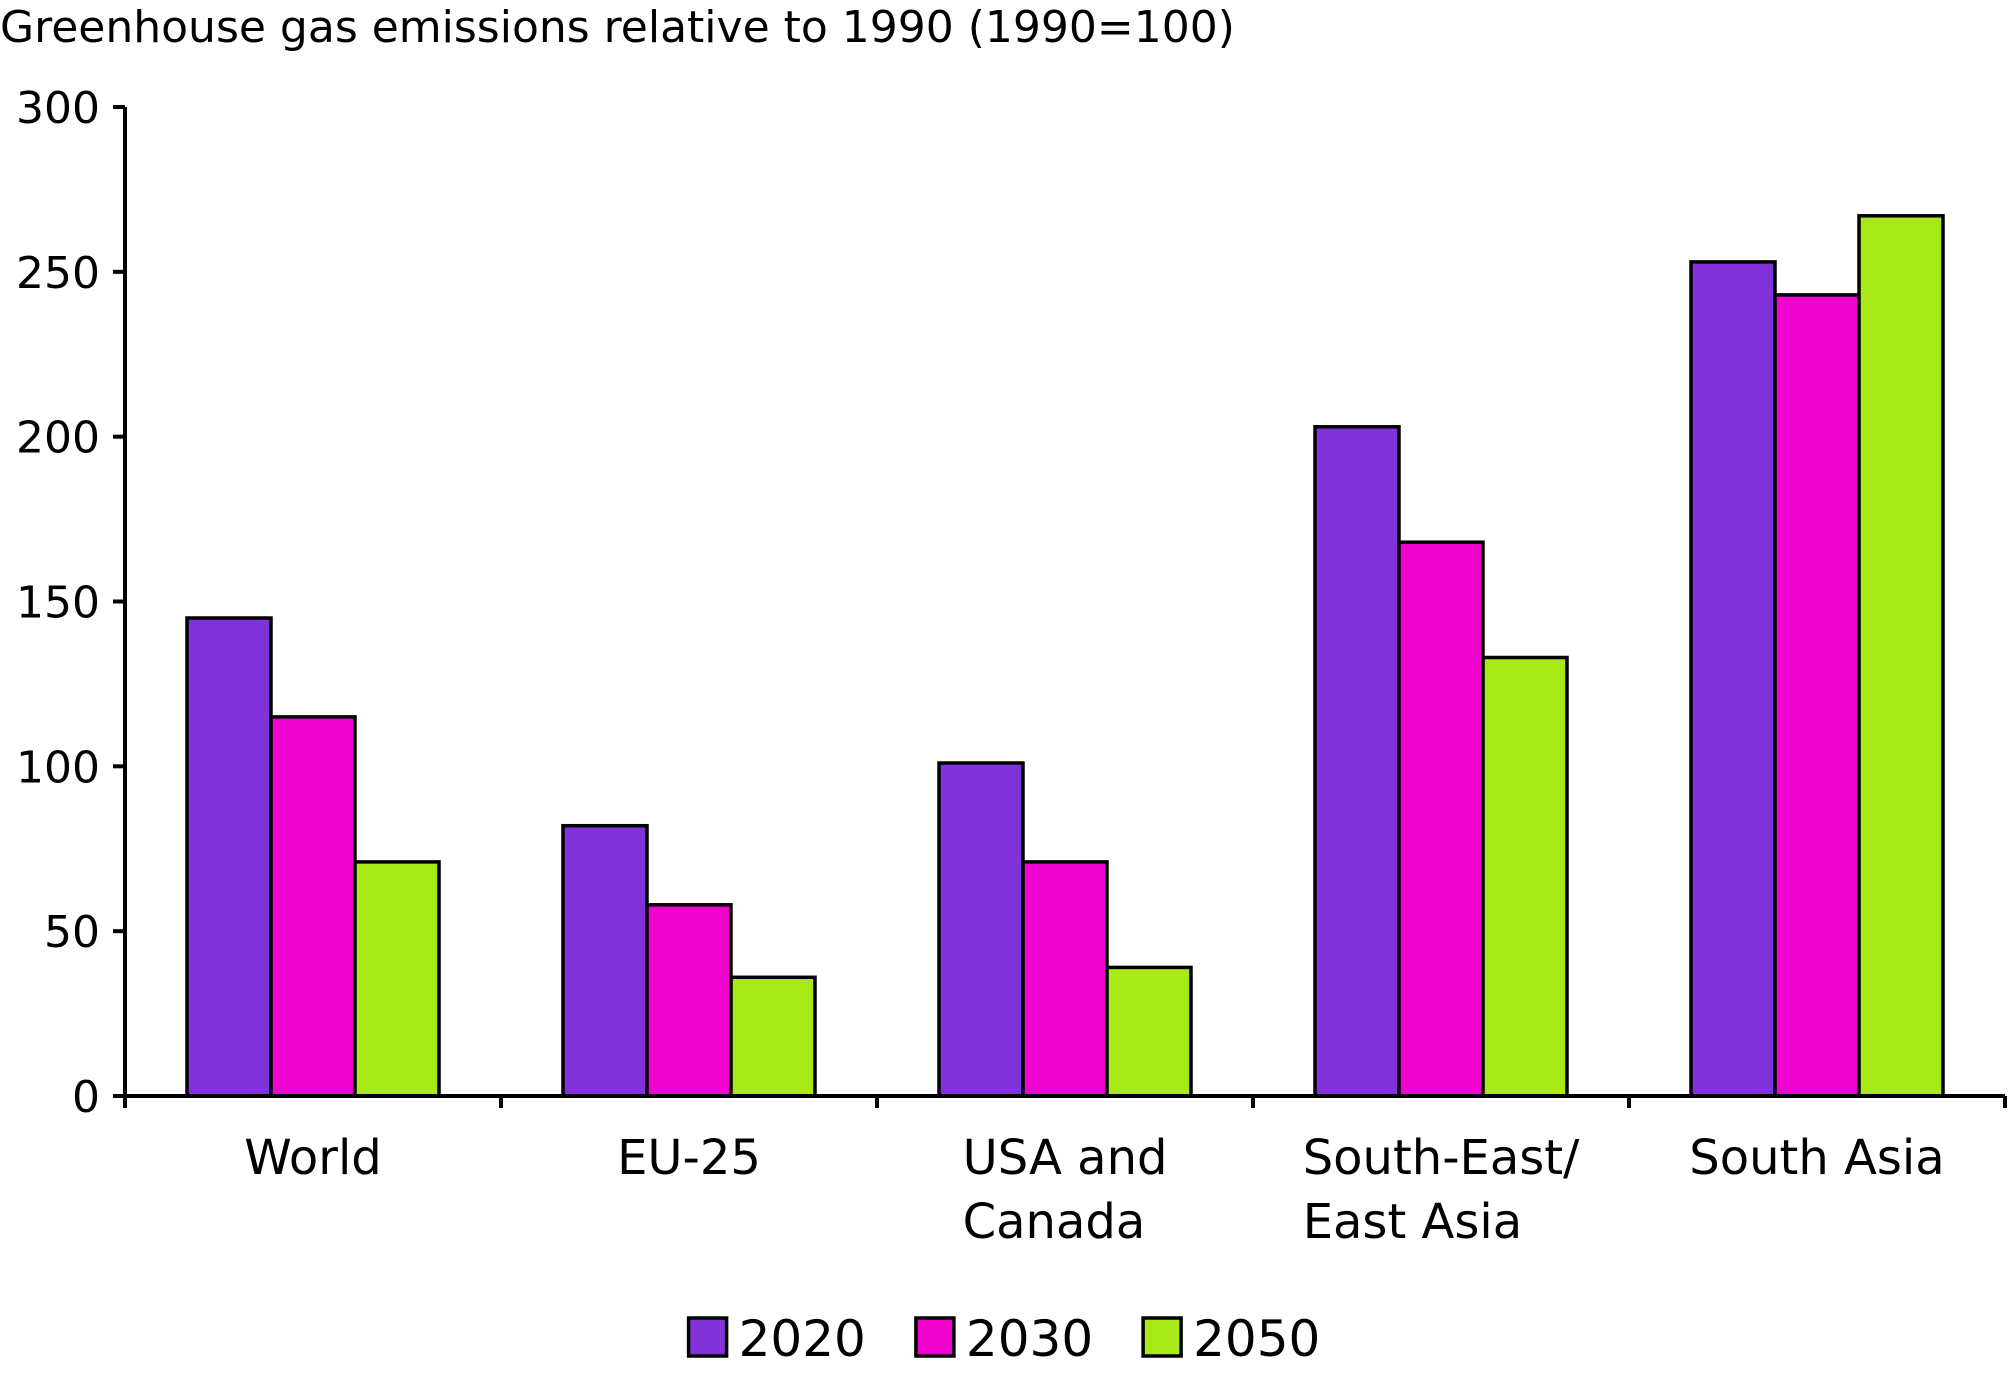 This screenshot has width=2009, height=1383. What do you see at coordinates (72, 932) in the screenshot?
I see `y-tick-label: 50` at bounding box center [72, 932].